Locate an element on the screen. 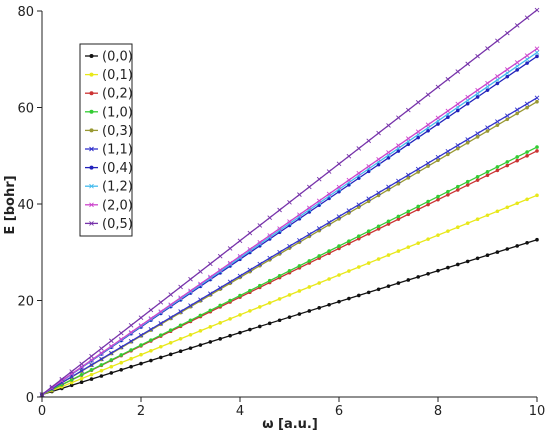  x-tick-label: 4 is located at coordinates (240, 411).